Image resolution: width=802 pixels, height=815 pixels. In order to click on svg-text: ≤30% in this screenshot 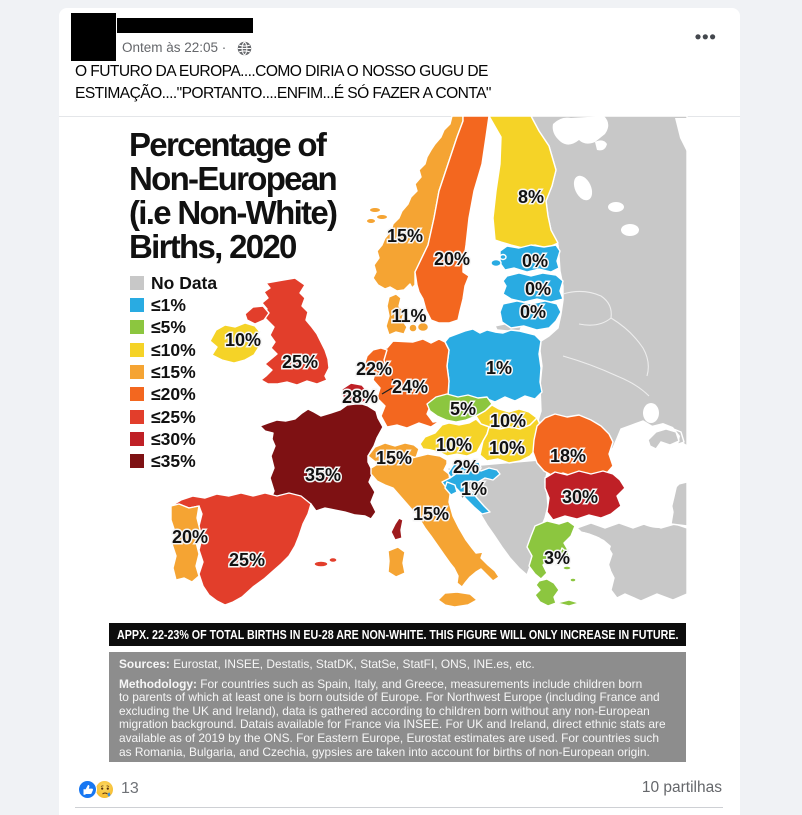, I will do `click(173, 439)`.